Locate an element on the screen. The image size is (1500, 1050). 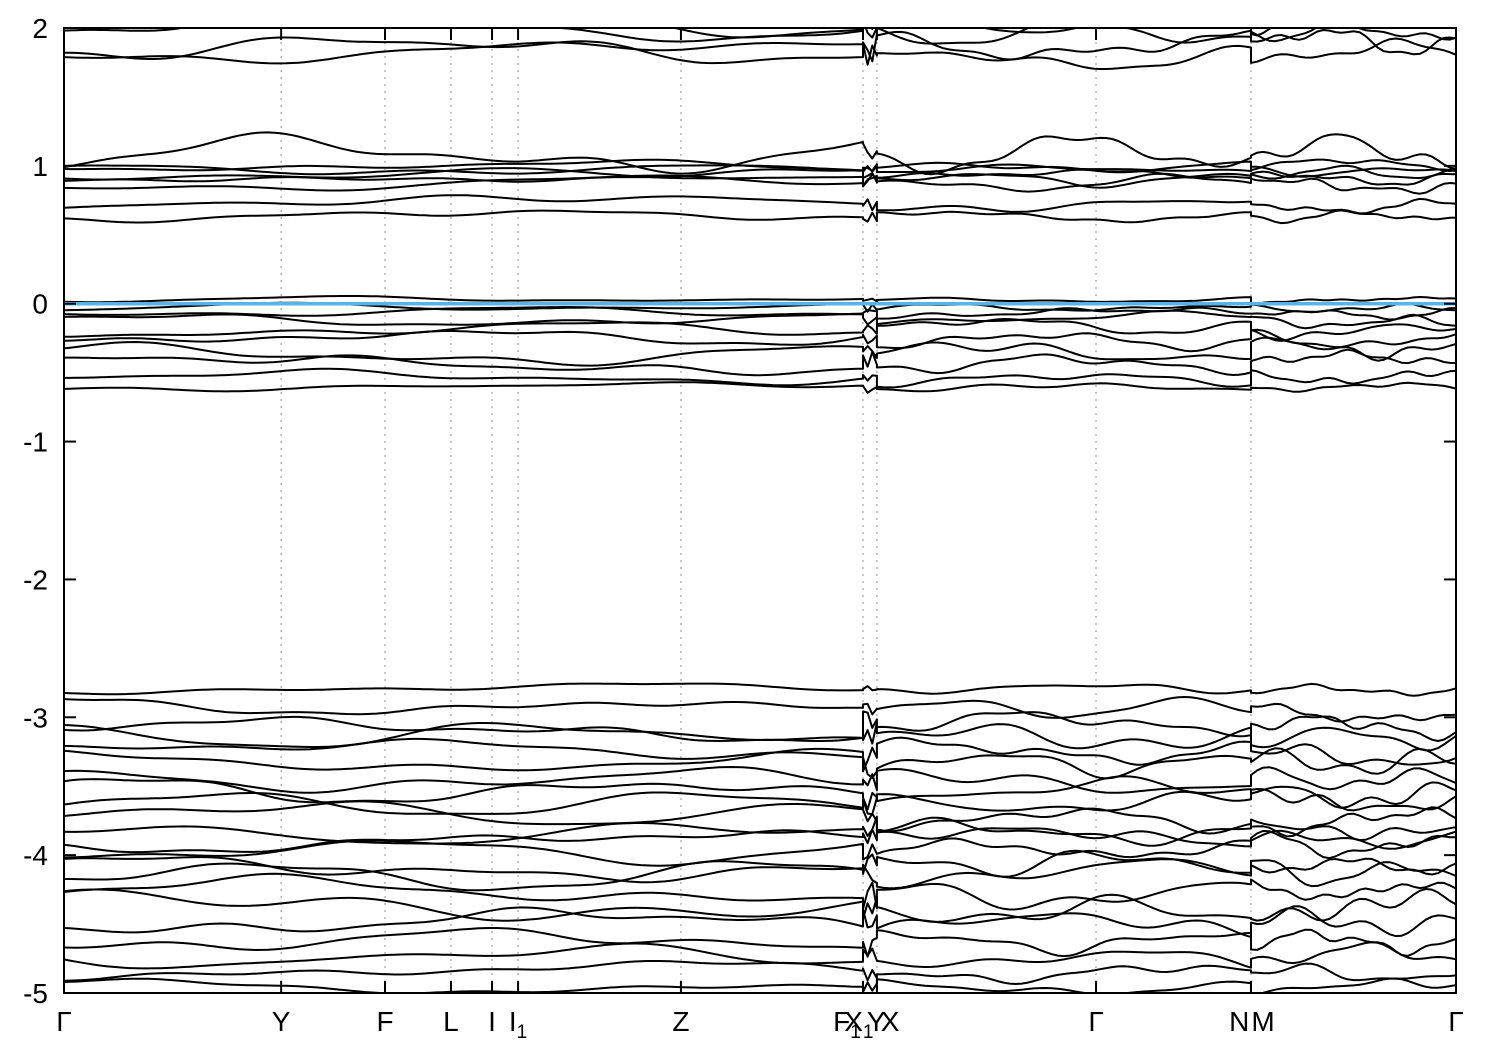
y-axis-tick-label: 2 is located at coordinates (40, 28).